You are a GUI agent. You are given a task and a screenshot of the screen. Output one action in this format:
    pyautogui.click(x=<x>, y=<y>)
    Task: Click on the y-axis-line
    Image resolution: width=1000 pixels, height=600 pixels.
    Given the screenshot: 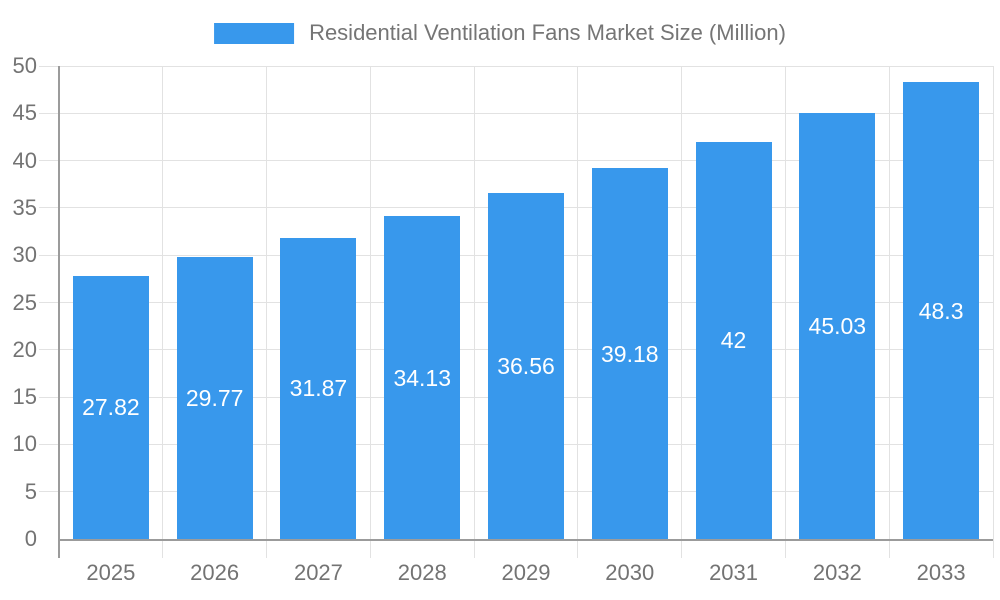 What is the action you would take?
    pyautogui.click(x=59, y=312)
    